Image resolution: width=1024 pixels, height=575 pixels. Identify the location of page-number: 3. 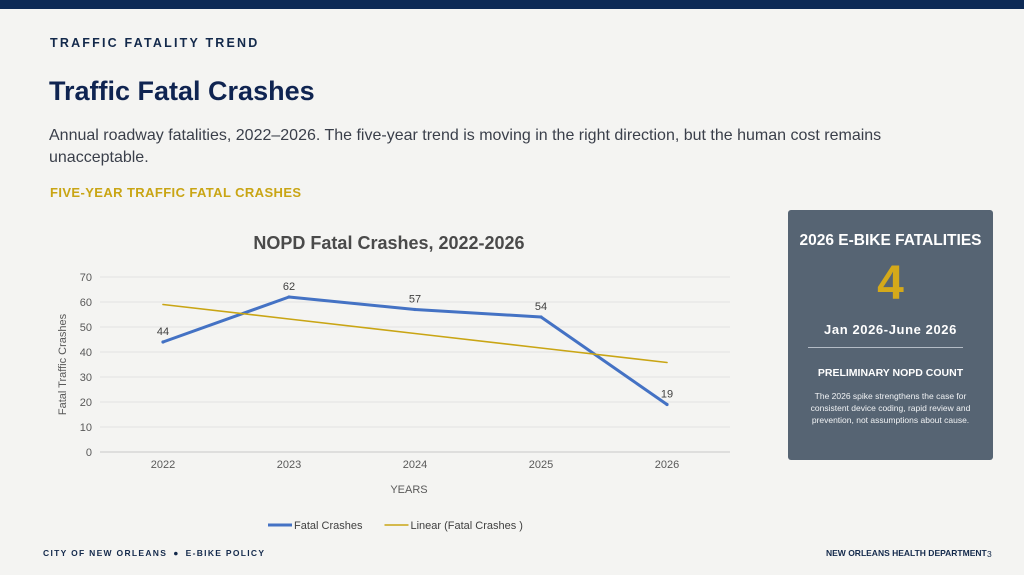
(989, 554).